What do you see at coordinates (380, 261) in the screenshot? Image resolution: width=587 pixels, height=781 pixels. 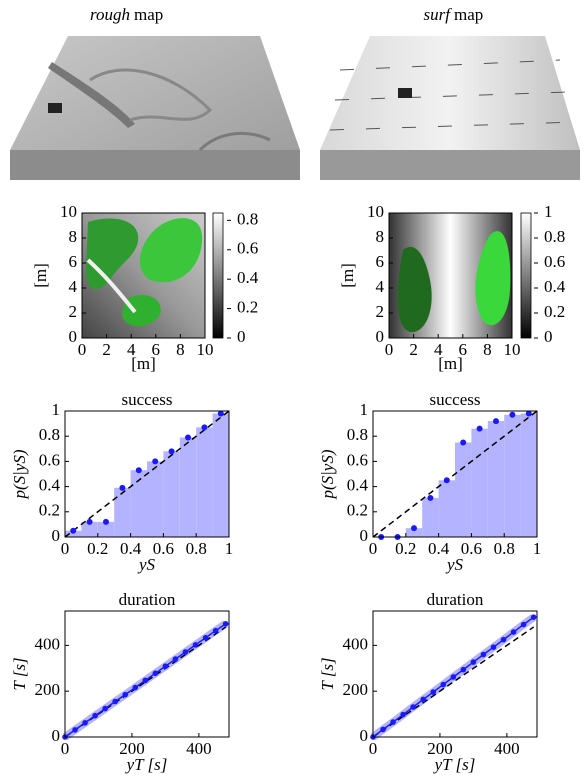 I see `y-tick-label: 6` at bounding box center [380, 261].